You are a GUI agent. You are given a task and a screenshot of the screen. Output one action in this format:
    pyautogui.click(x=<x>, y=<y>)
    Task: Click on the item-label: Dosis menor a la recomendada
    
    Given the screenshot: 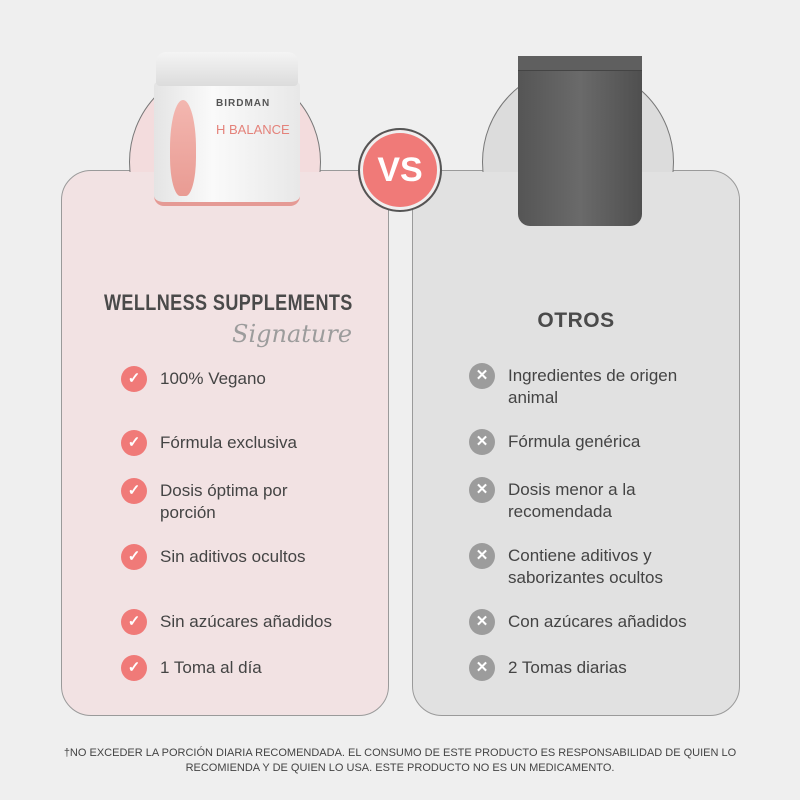 What is the action you would take?
    pyautogui.click(x=572, y=500)
    